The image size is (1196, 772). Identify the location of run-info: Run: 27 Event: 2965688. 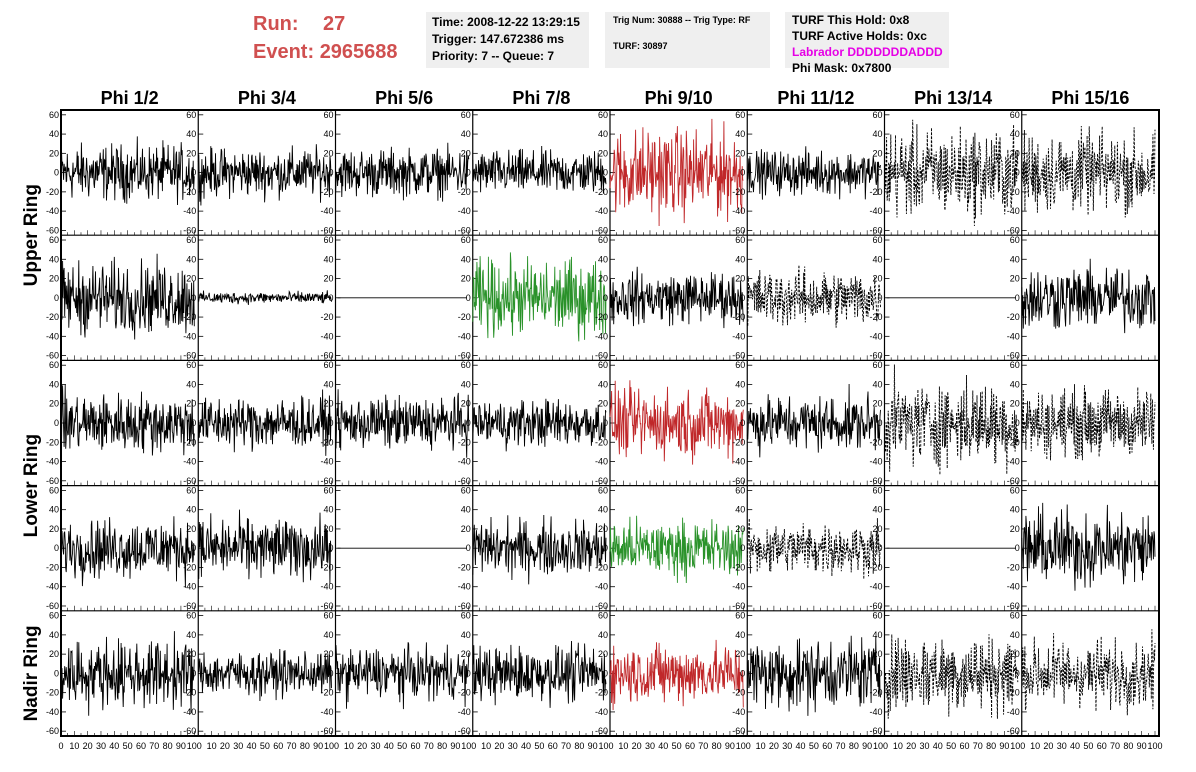
(325, 38).